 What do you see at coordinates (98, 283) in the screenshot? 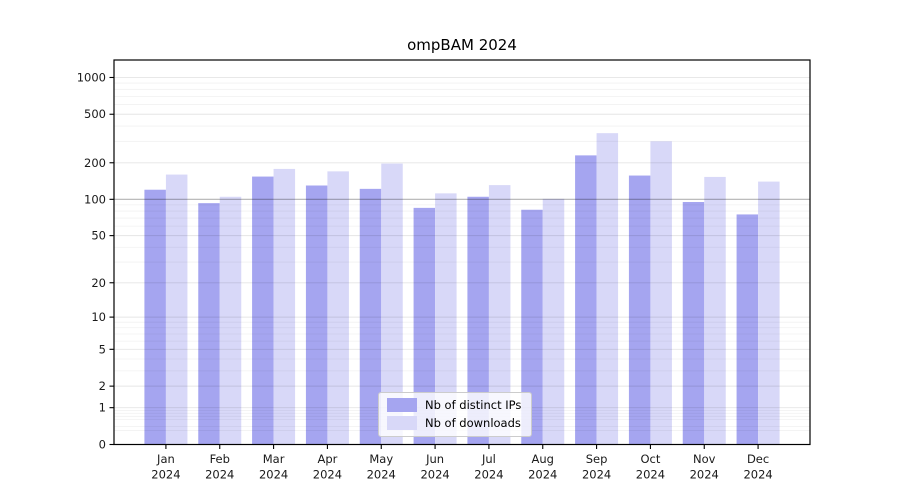
I see `y-tick-label-20: 20` at bounding box center [98, 283].